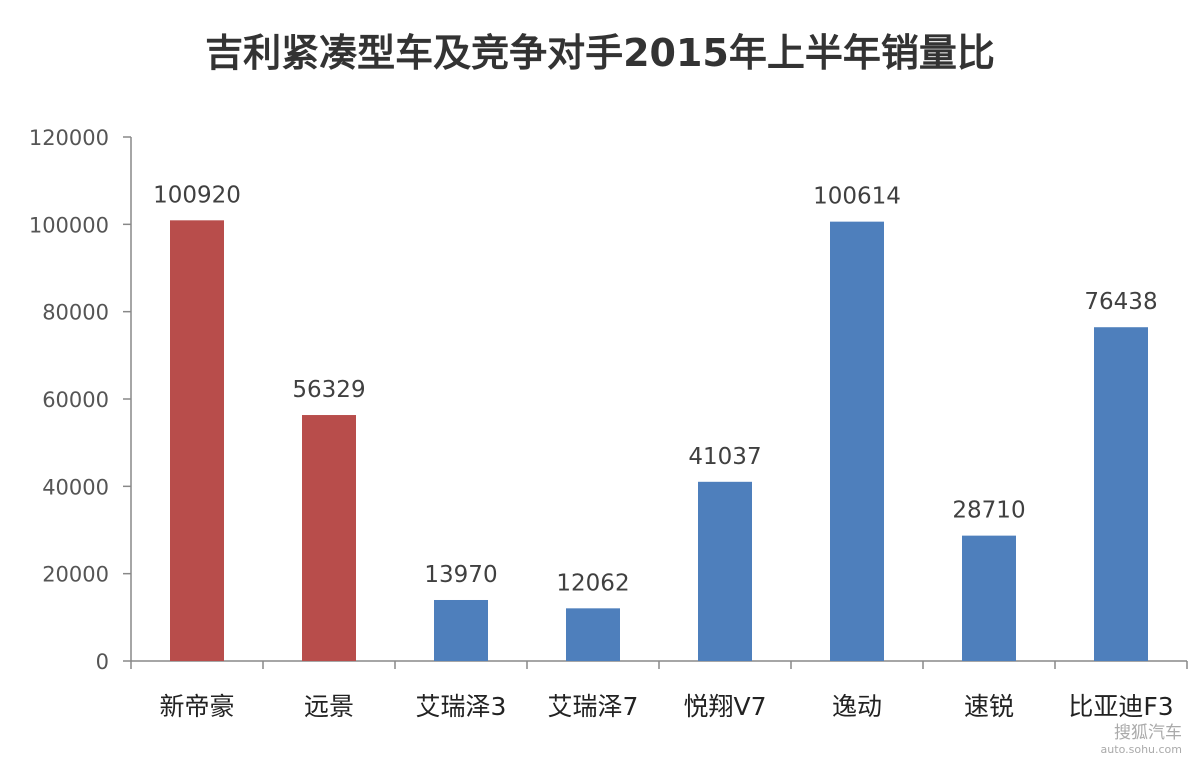 This screenshot has height=760, width=1200. I want to click on data-label: 100614, so click(857, 197).